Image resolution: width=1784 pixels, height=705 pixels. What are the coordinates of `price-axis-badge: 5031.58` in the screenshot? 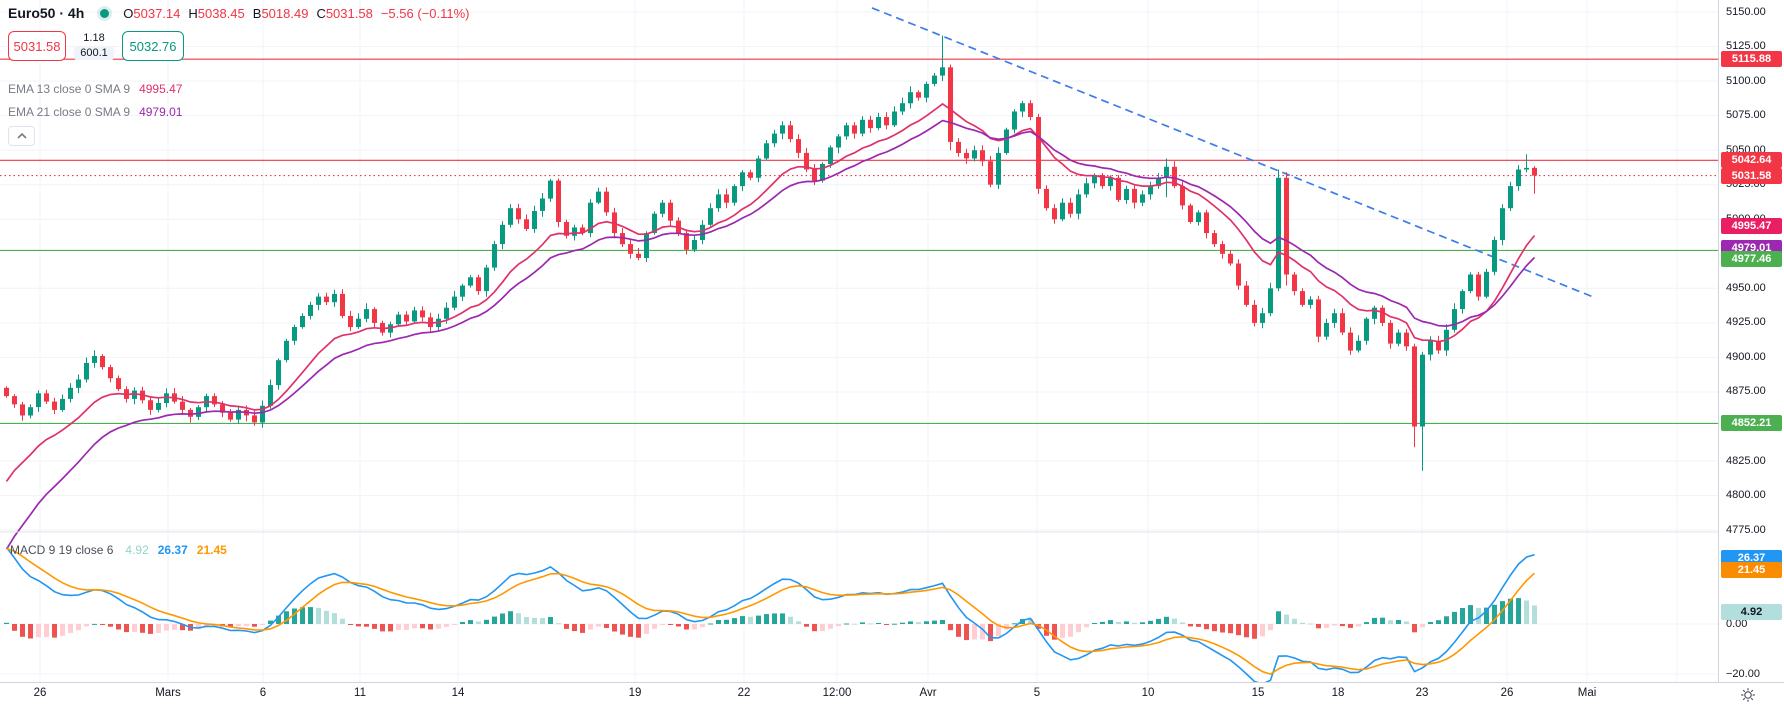 It's located at (1751, 175).